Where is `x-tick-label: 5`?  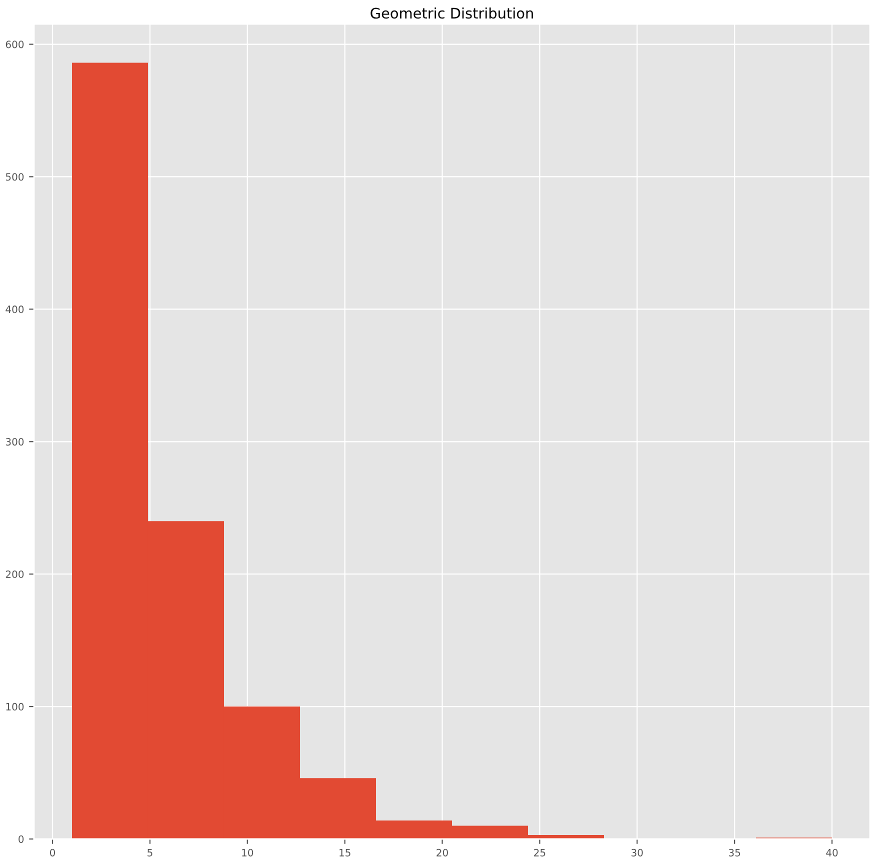
x-tick-label: 5 is located at coordinates (150, 852).